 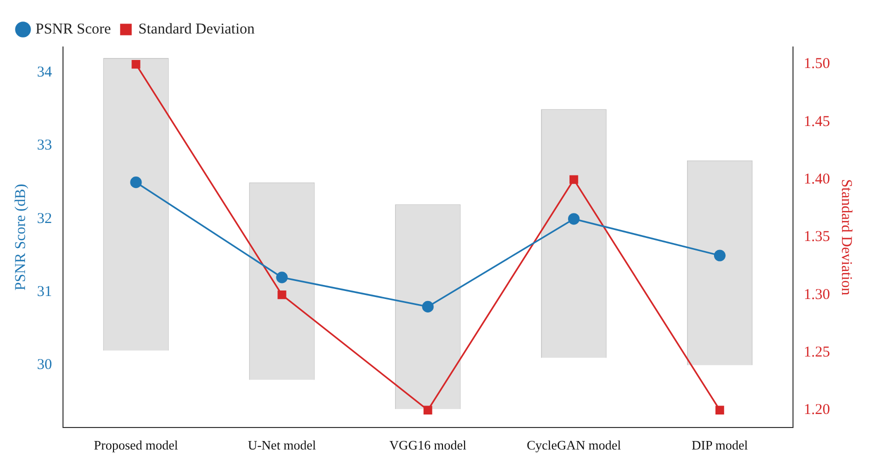 I want to click on x-tick-label: VGG16 model, so click(x=428, y=445).